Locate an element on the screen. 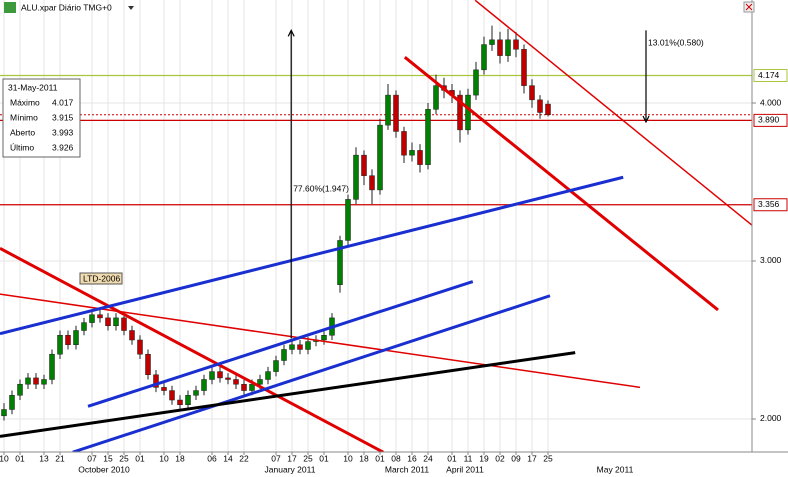 The image size is (788, 477). level-label: 4.174 is located at coordinates (769, 75).